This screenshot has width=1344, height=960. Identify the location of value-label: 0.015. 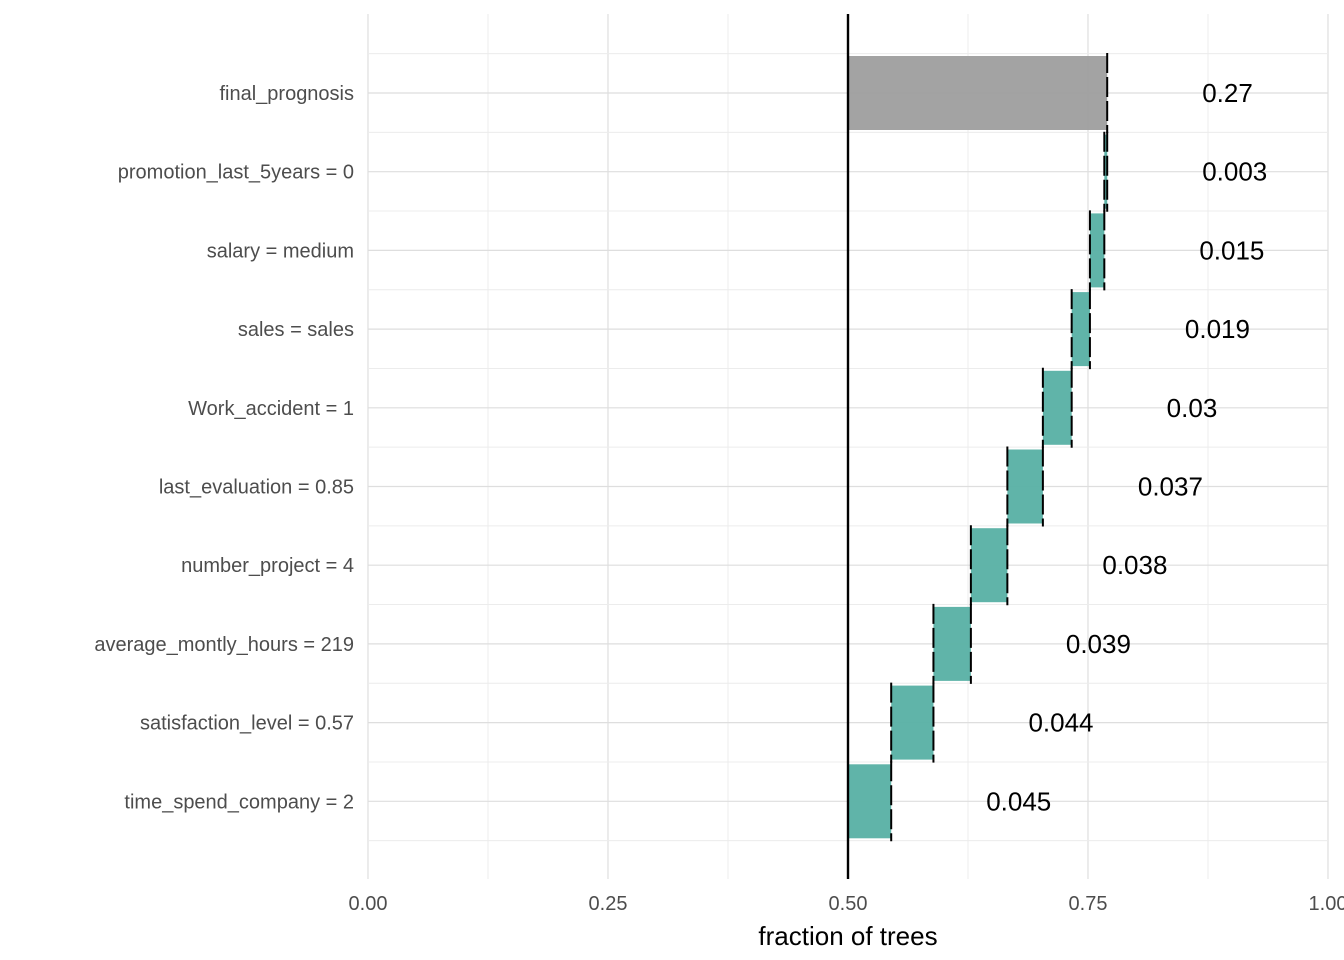
(1231, 250).